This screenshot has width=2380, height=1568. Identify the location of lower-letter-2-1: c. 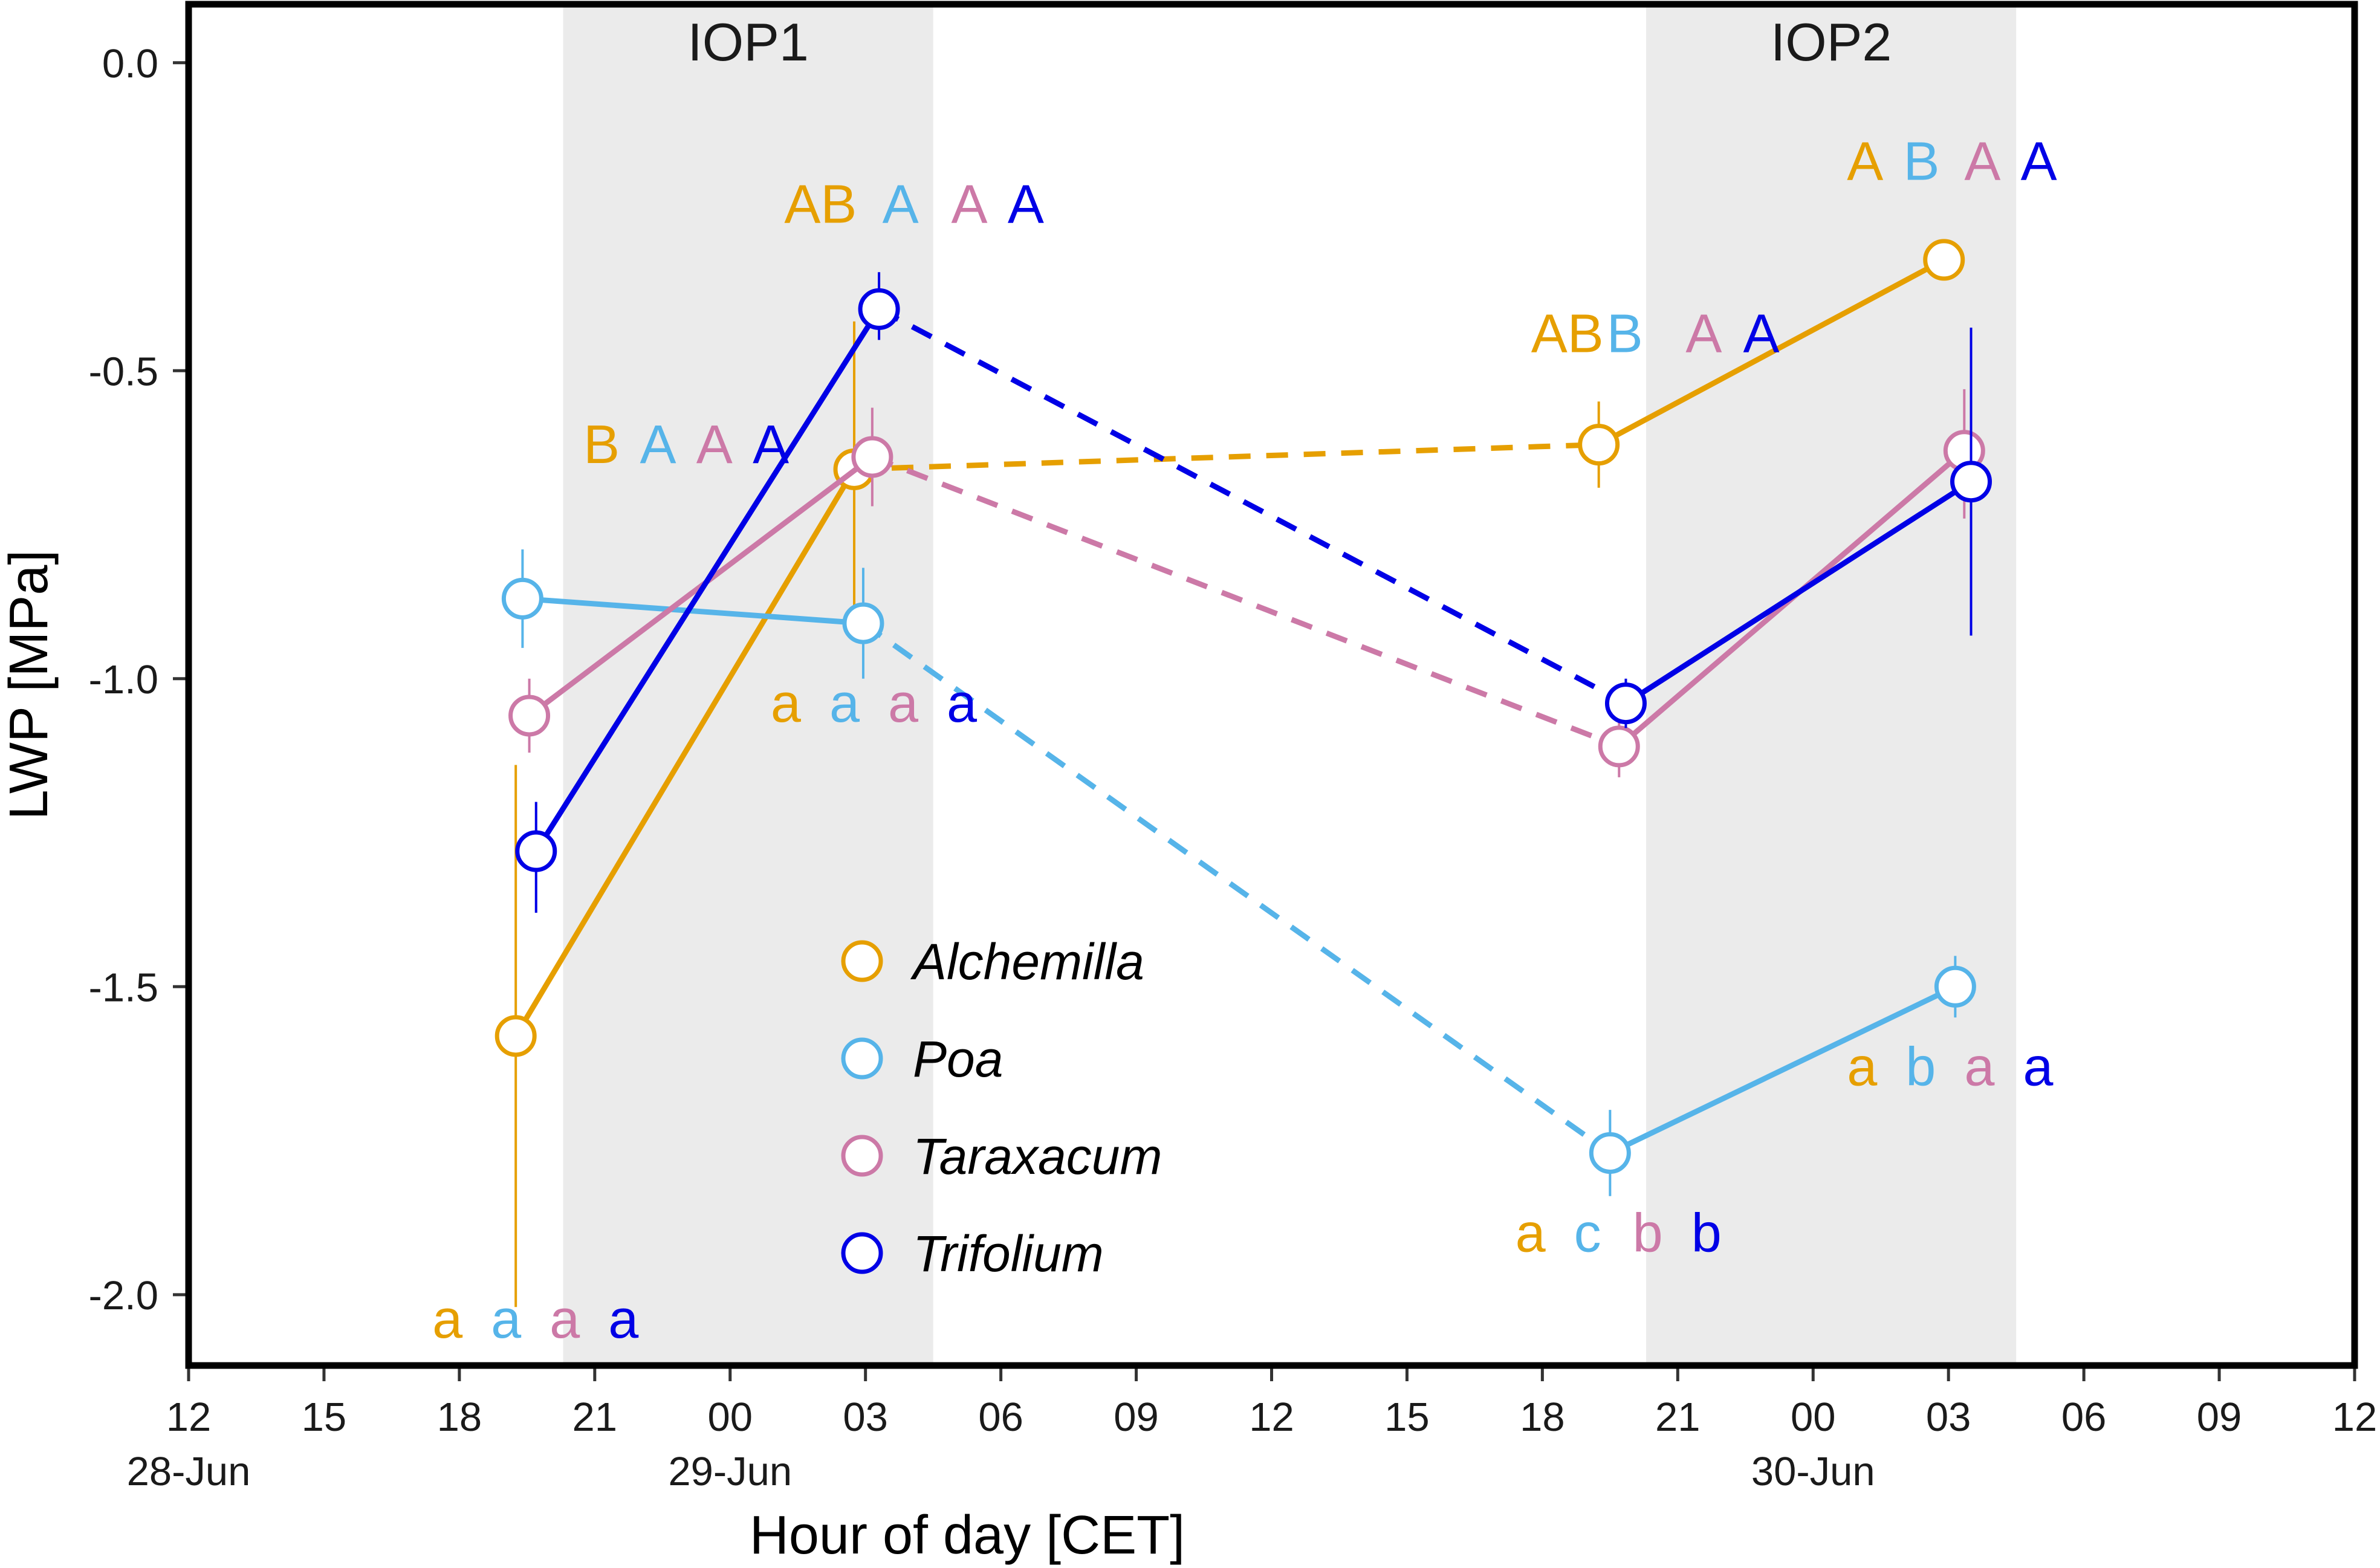
(1587, 1233).